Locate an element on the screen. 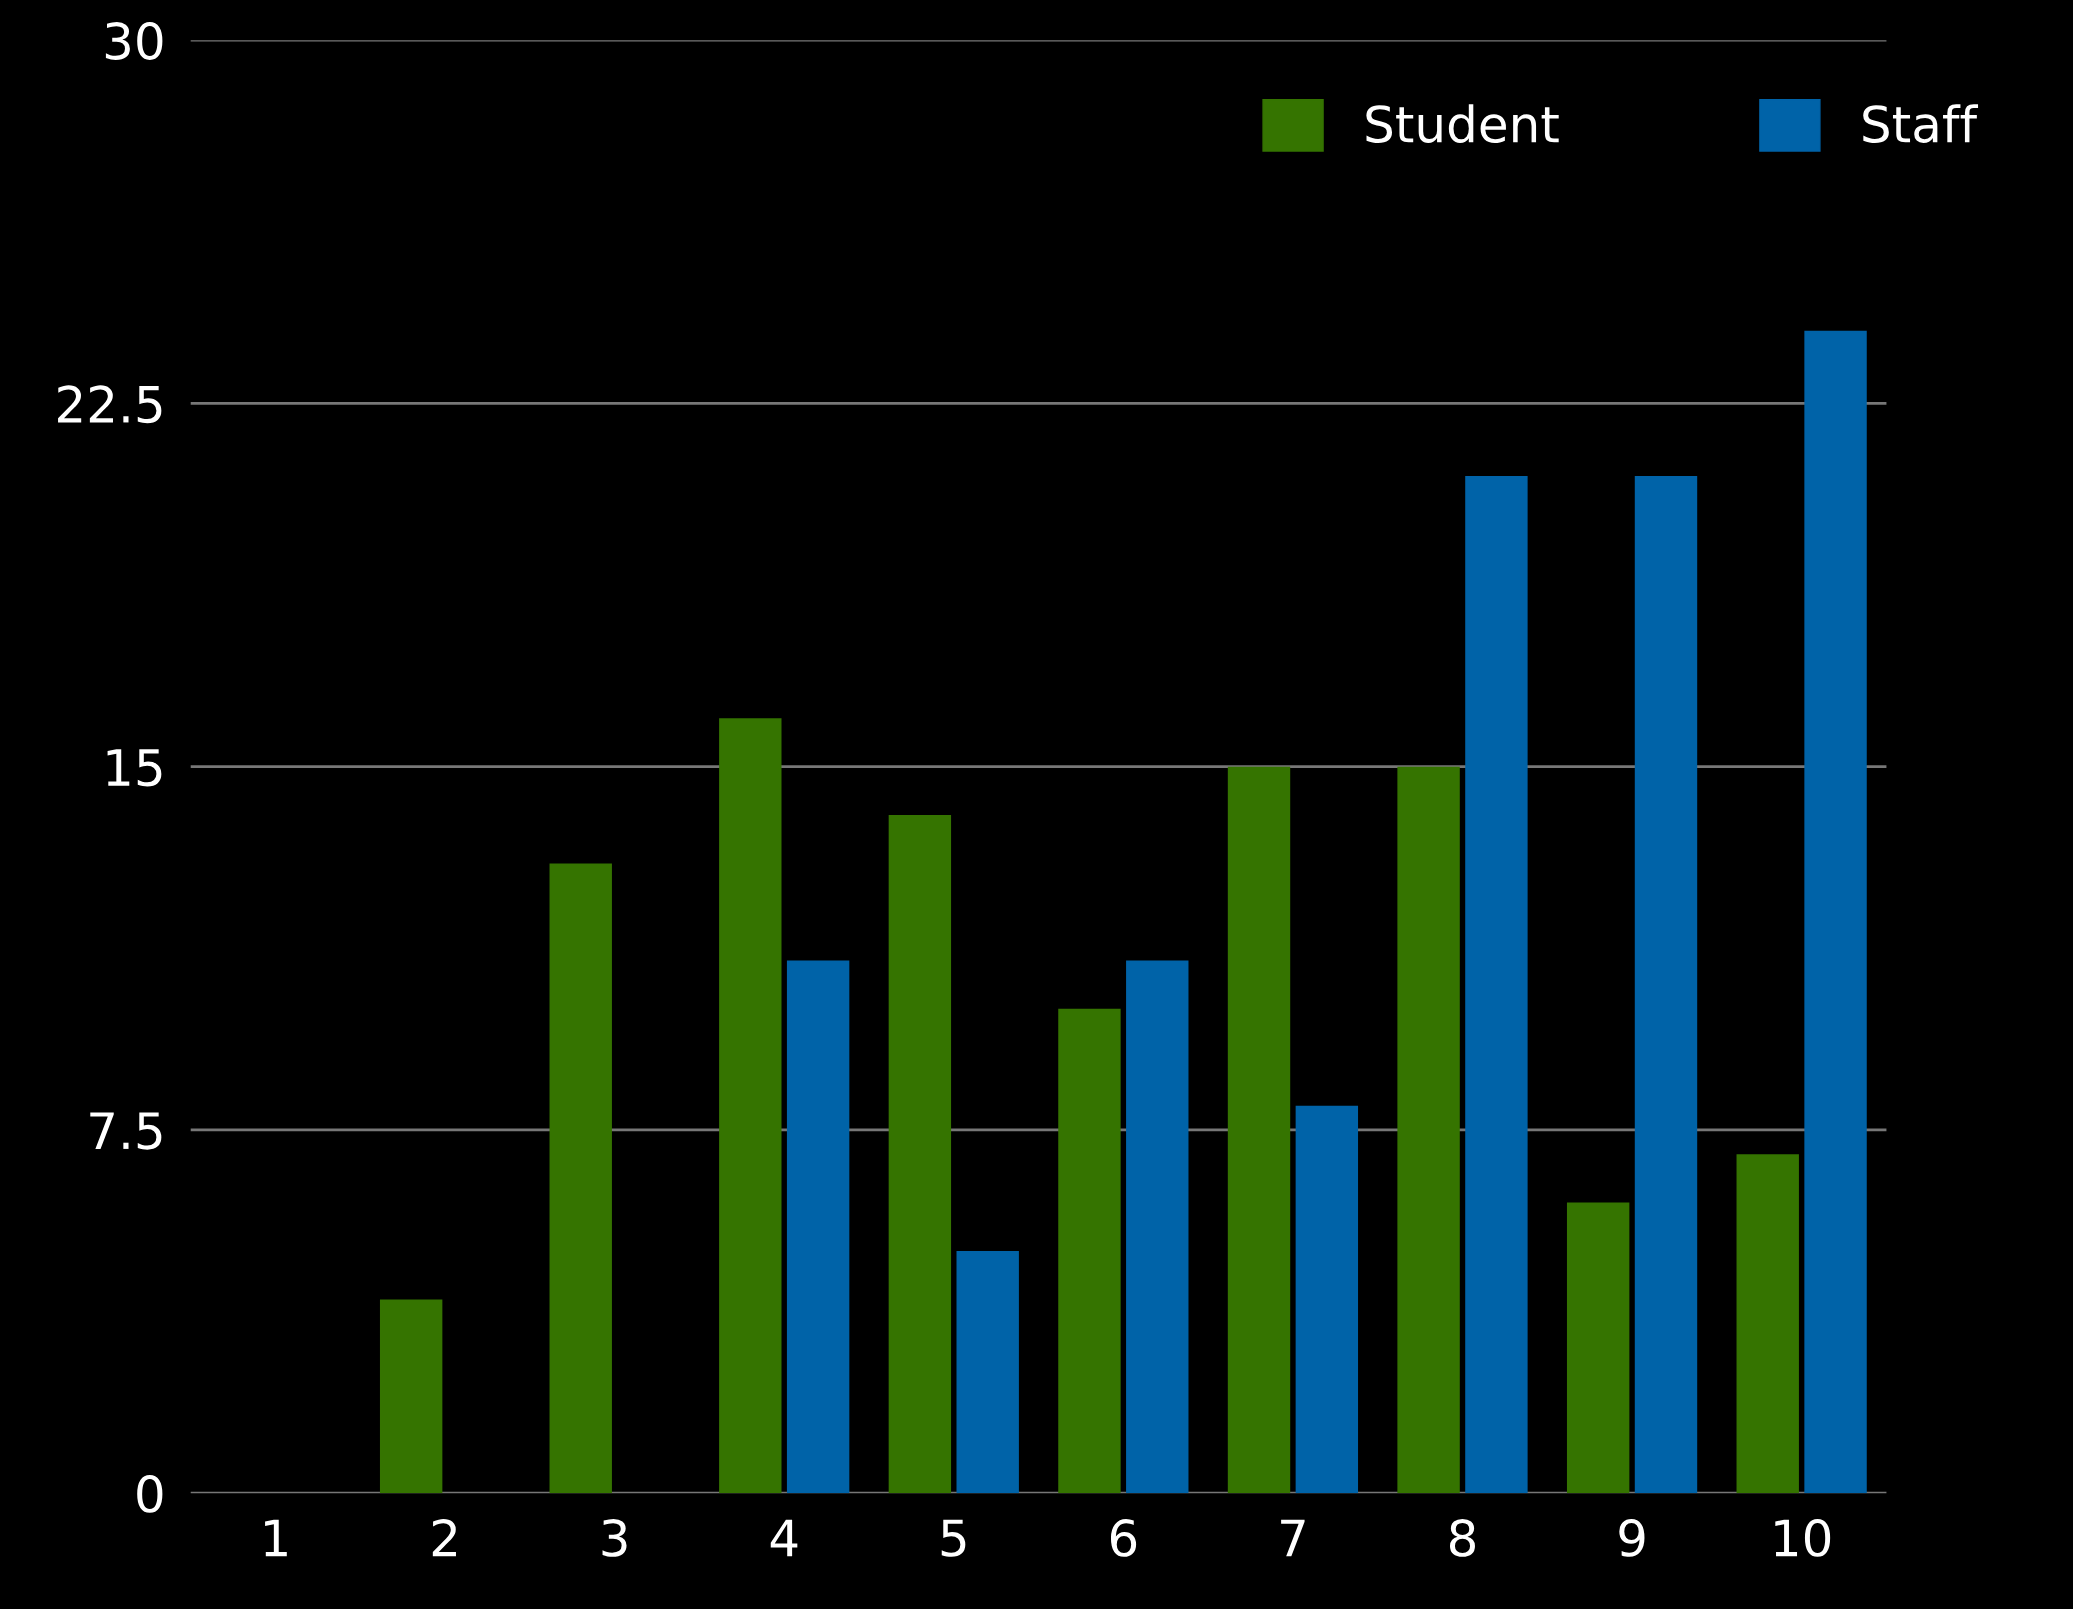 The width and height of the screenshot is (2073, 1609). x-tick-label: 1 is located at coordinates (276, 1538).